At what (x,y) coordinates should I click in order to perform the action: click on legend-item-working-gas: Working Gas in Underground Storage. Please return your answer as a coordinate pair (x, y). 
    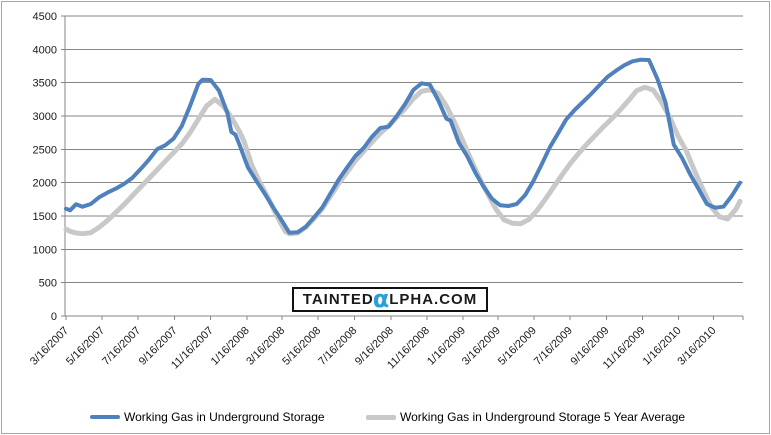
    Looking at the image, I should click on (207, 417).